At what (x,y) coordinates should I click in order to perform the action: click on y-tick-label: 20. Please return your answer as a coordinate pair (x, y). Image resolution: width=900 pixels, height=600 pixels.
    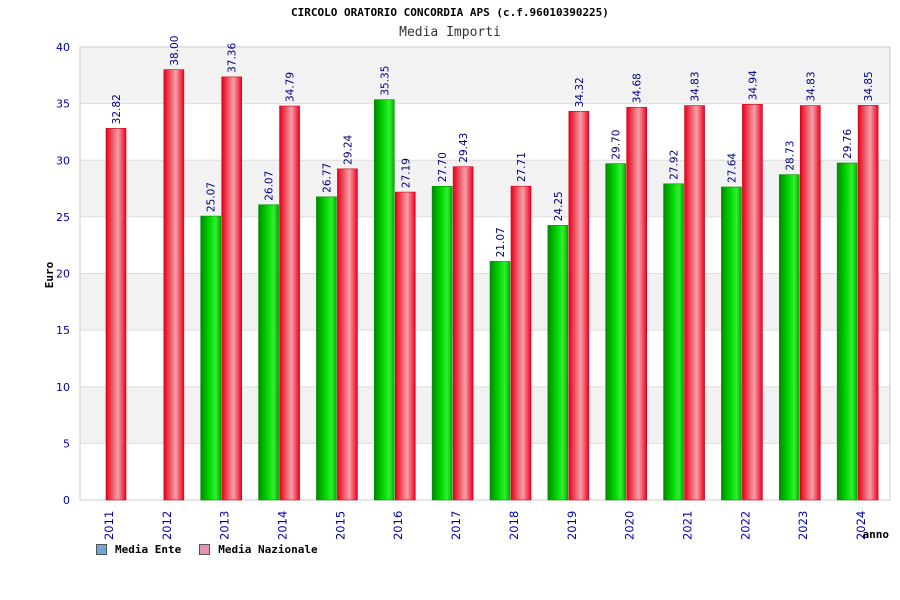
    Looking at the image, I should click on (63, 274).